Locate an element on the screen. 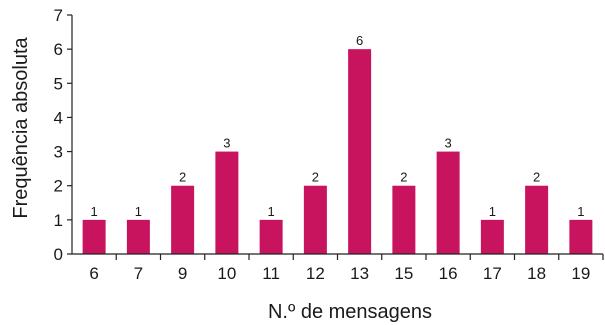 This screenshot has width=605, height=325. x-tick-label: 15 is located at coordinates (403, 273).